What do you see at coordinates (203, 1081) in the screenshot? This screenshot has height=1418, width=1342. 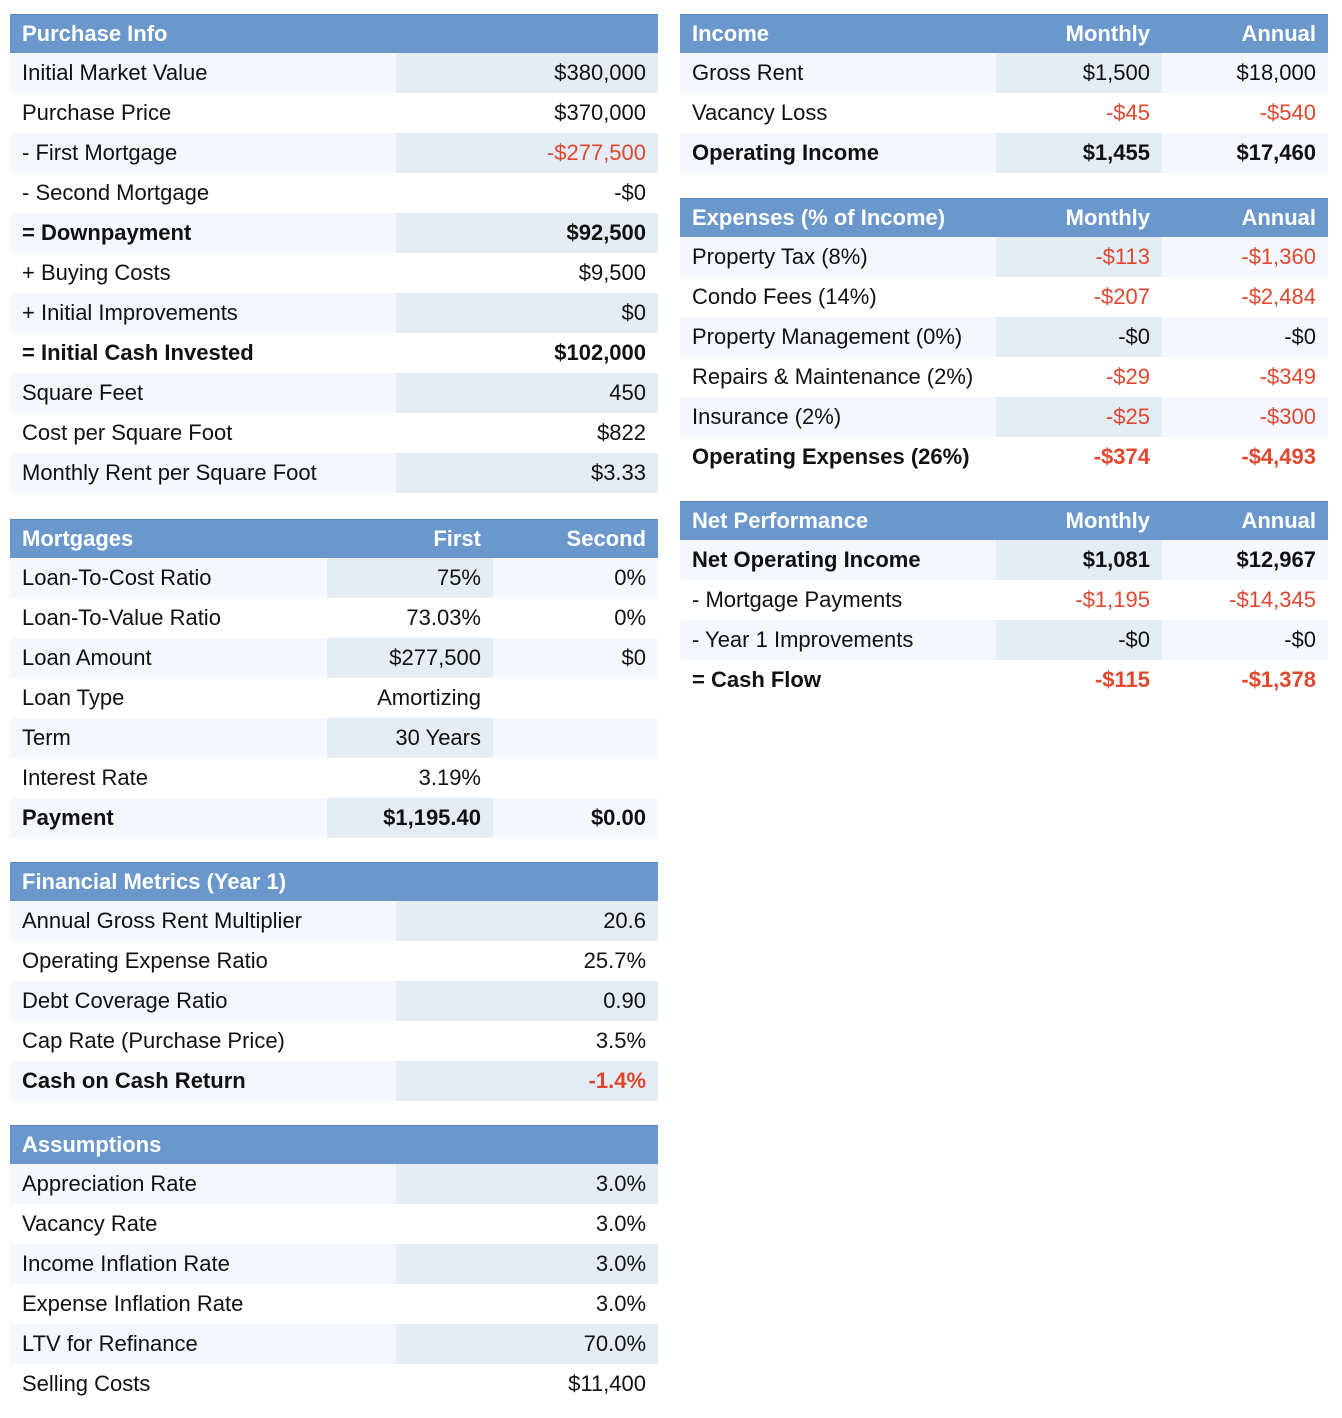 I see `row-label: Cash on Cash Return` at bounding box center [203, 1081].